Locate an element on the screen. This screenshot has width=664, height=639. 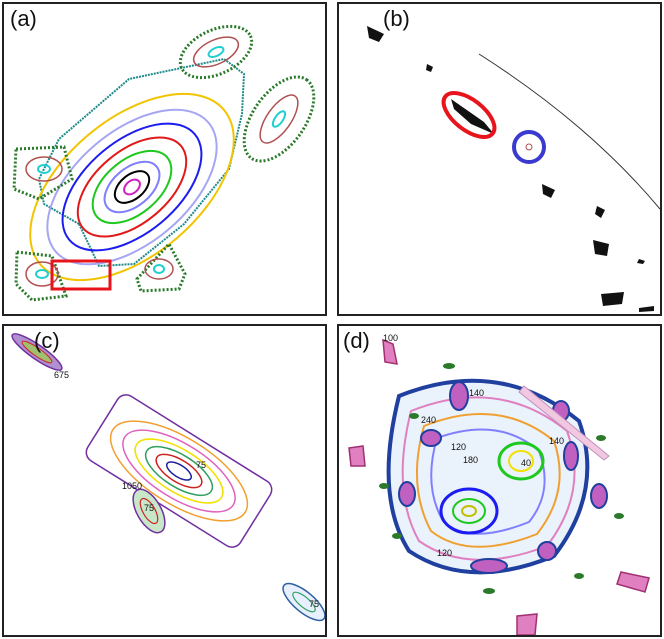
island-bottom-right is located at coordinates (161, 267).